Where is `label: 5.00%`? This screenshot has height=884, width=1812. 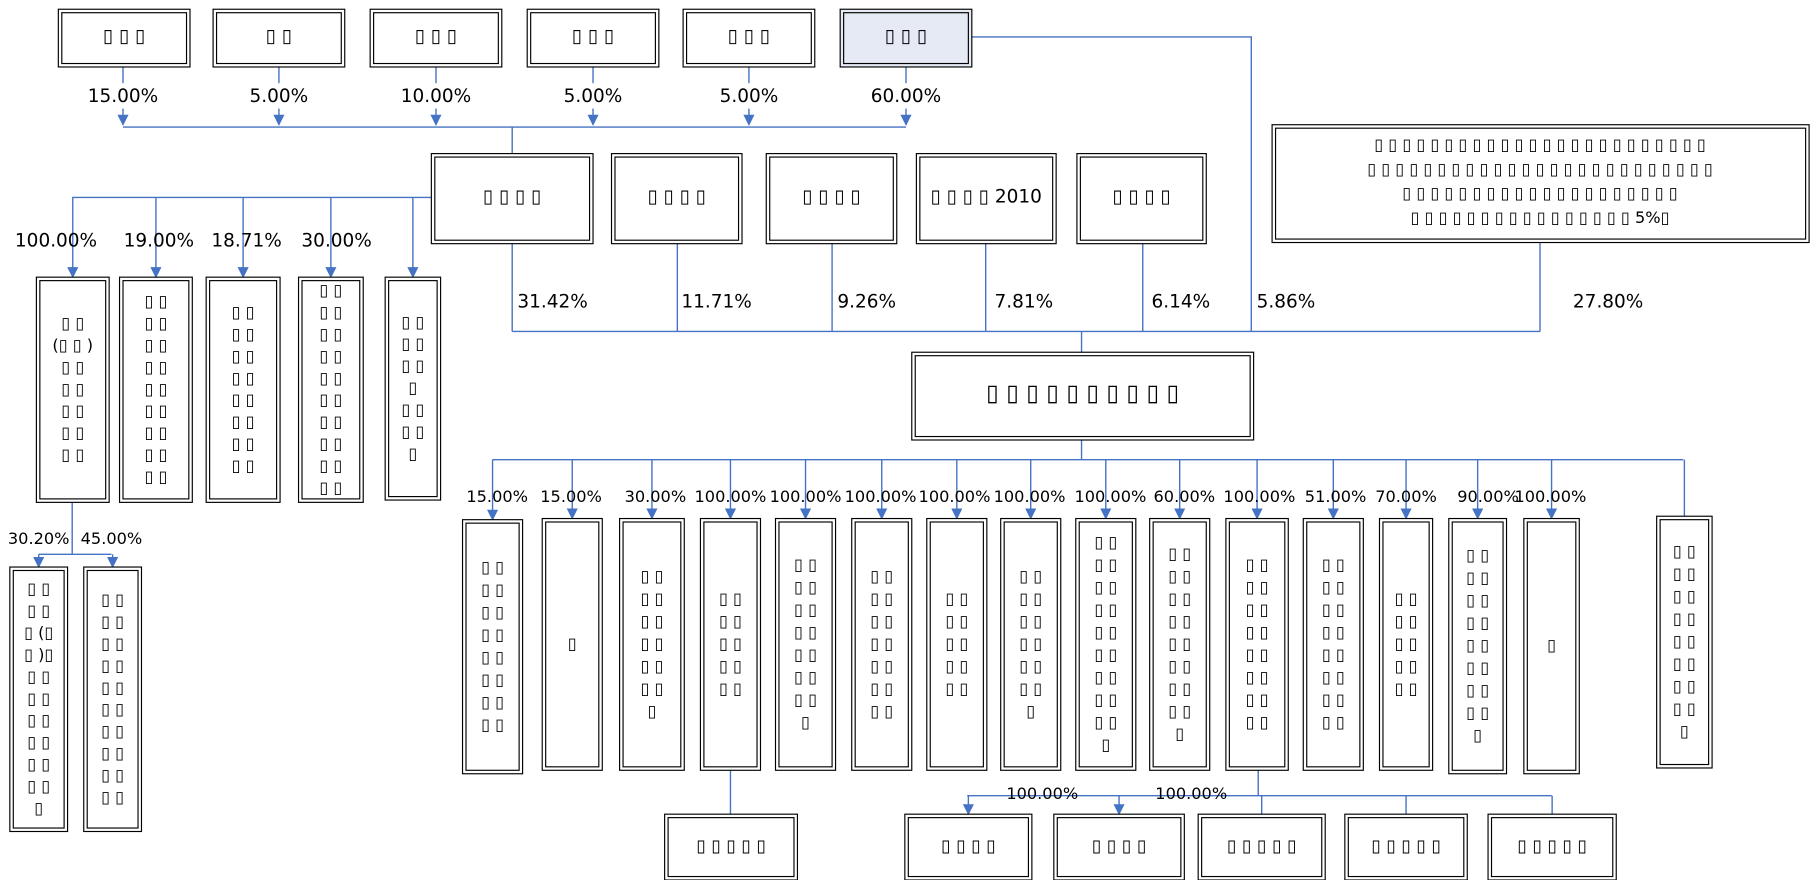
label: 5.00% is located at coordinates (593, 96).